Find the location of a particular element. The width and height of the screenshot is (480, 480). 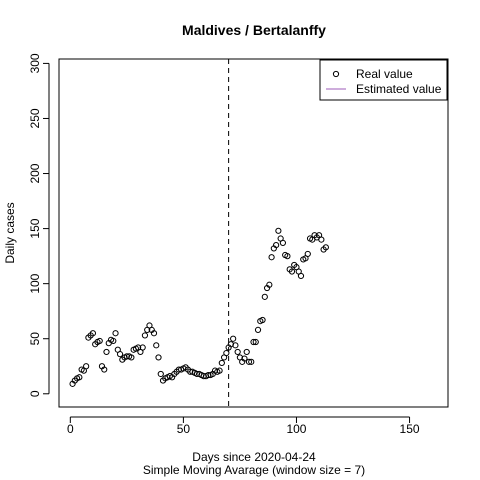

x-tick-label: 0 is located at coordinates (70, 429).